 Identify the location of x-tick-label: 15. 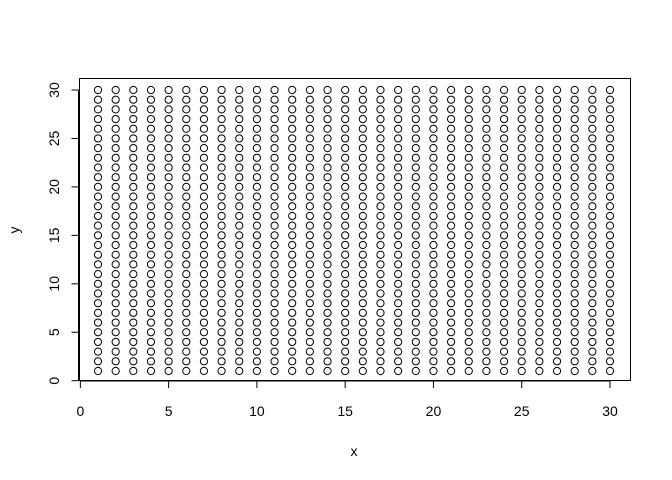
(345, 411).